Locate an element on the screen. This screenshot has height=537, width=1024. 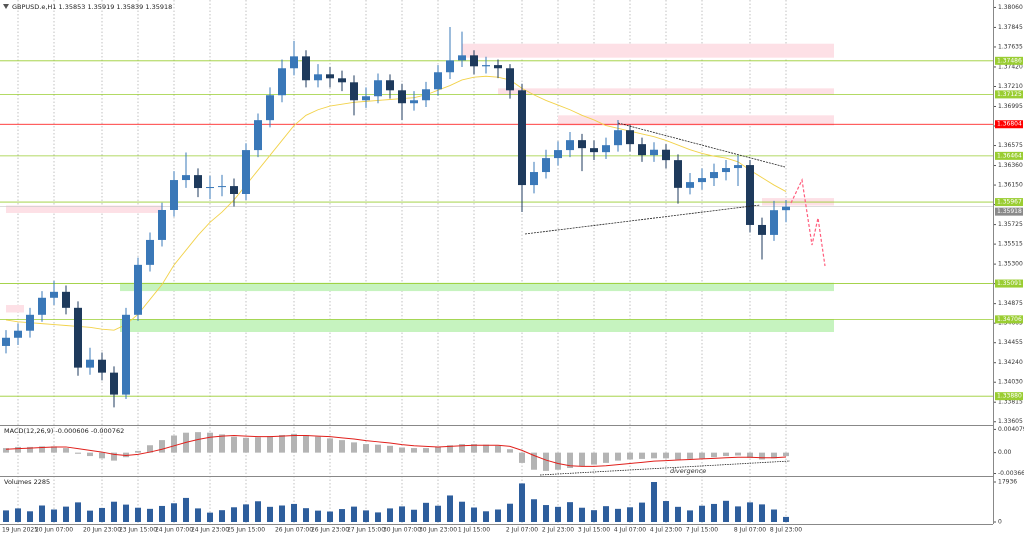
y-tick-label: 1.34240 is located at coordinates (1010, 362).